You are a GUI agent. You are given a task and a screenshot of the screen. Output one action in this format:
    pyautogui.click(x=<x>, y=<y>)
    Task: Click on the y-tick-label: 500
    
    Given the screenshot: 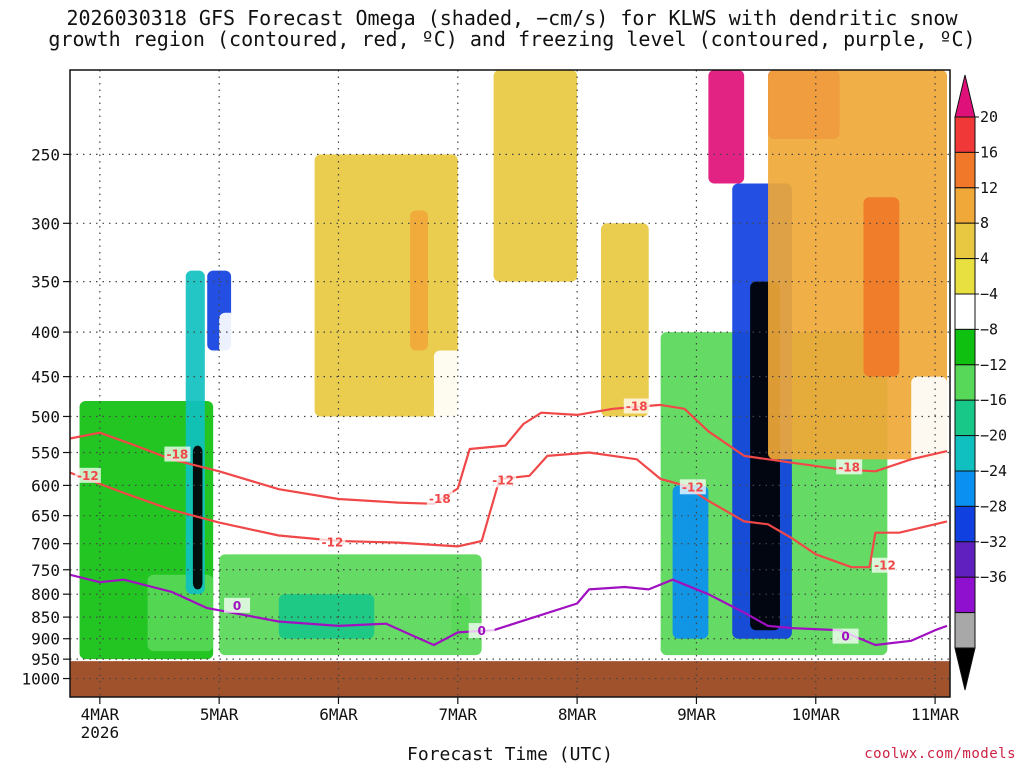 What is the action you would take?
    pyautogui.click(x=45, y=416)
    